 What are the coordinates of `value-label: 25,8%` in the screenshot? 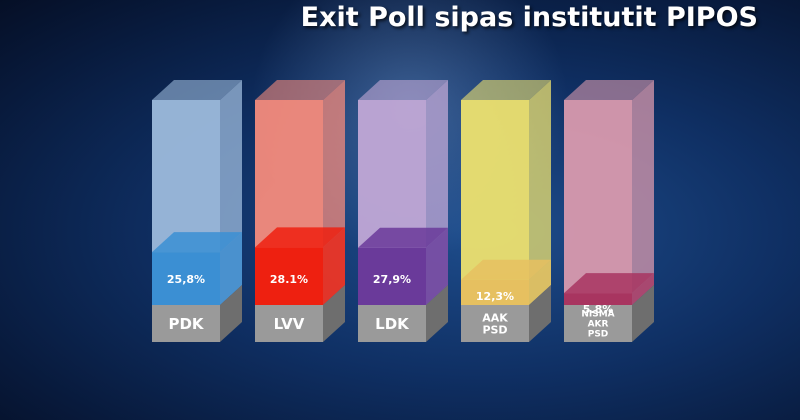 It's located at (186, 279).